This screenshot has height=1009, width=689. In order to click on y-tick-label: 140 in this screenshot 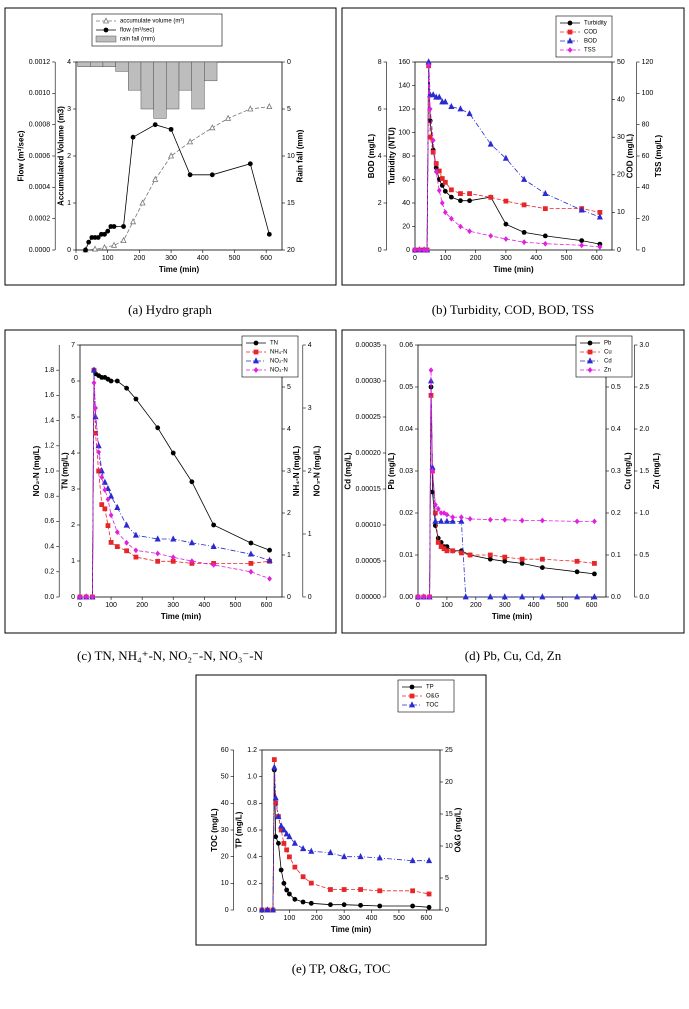, I will do `click(404, 85)`.